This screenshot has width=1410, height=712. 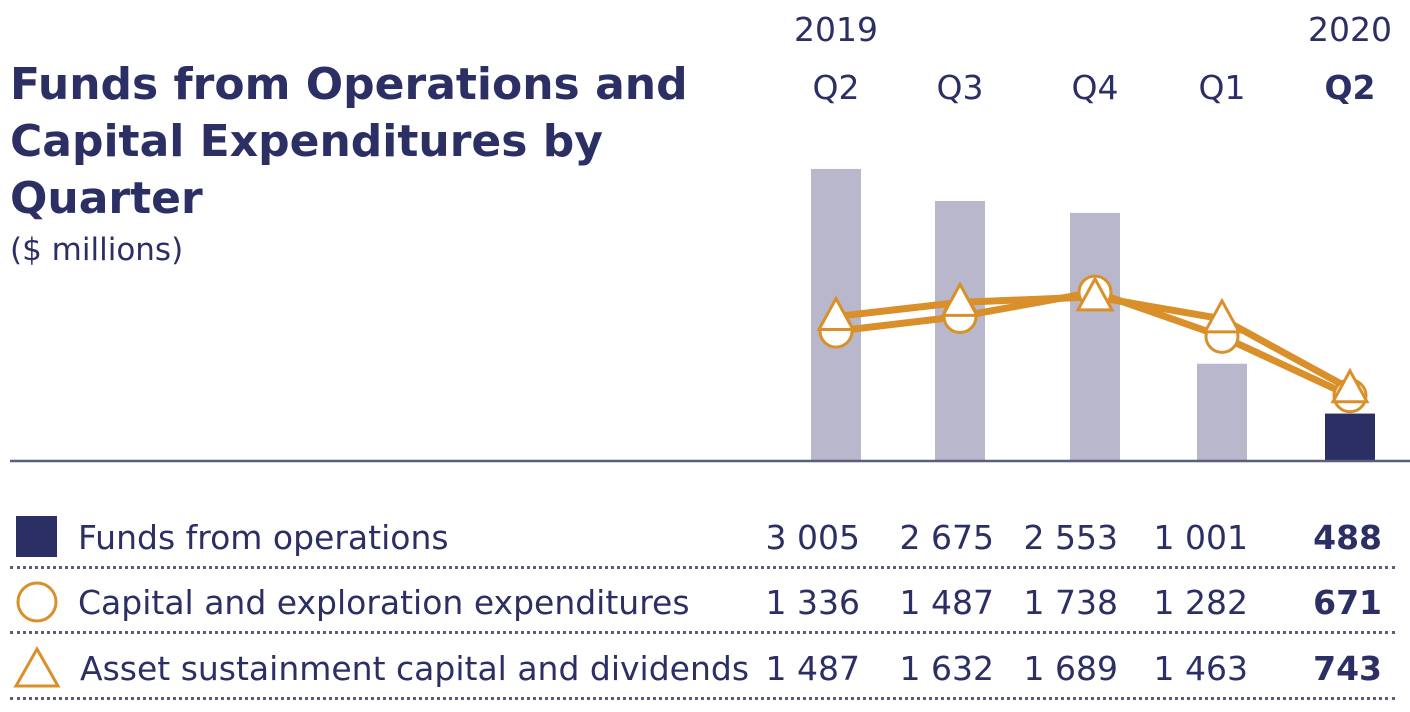 I want to click on table-cell: 1 738, so click(x=1070, y=602).